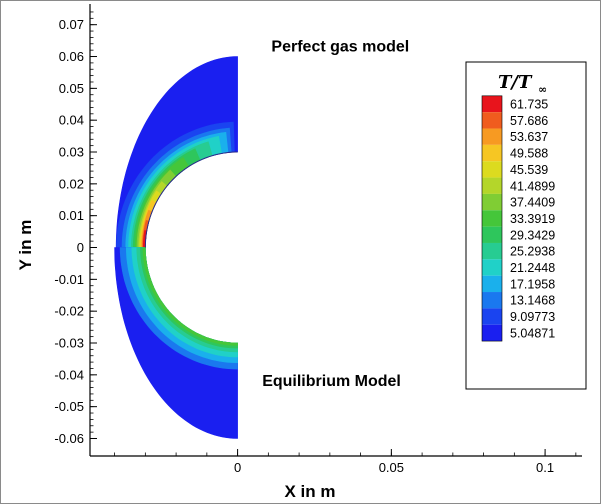  Describe the element at coordinates (71, 24) in the screenshot. I see `y-tick-label: 0.07` at that location.